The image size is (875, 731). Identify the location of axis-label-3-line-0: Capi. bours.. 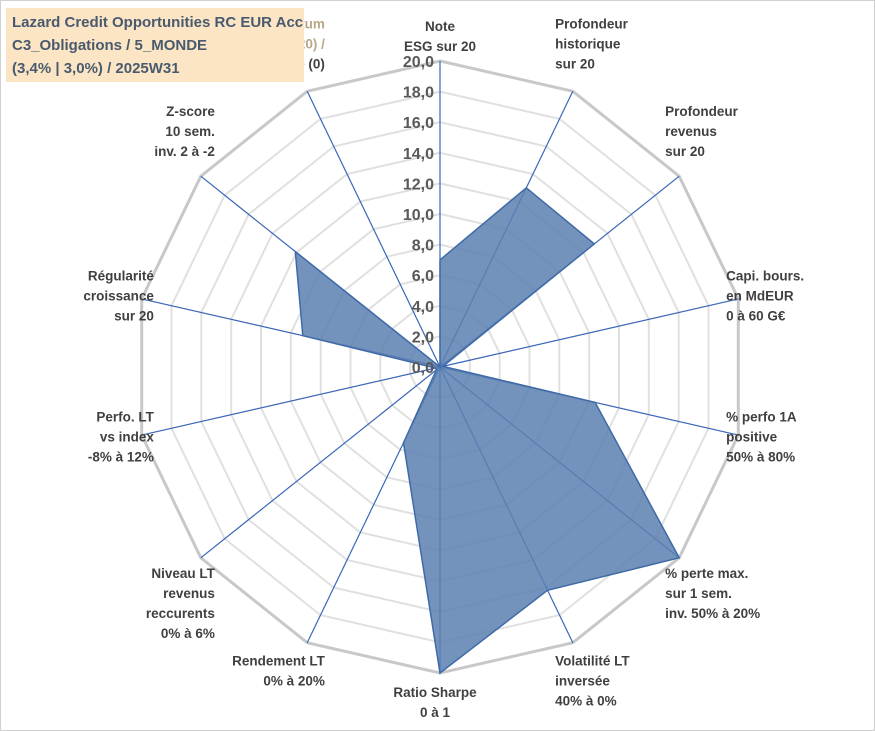
(765, 276).